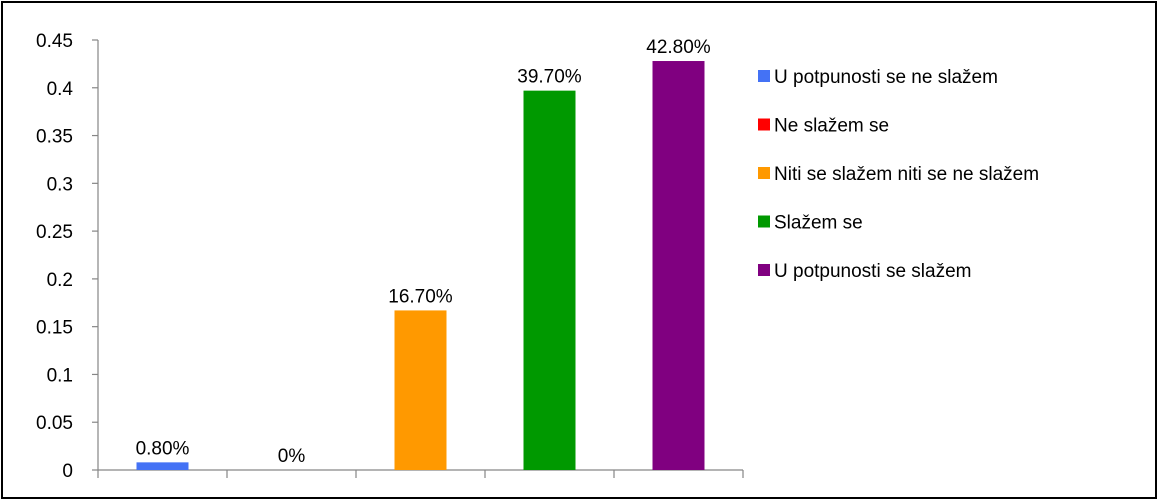 Image resolution: width=1158 pixels, height=500 pixels. What do you see at coordinates (54, 137) in the screenshot?
I see `y-tick-label: 0.35` at bounding box center [54, 137].